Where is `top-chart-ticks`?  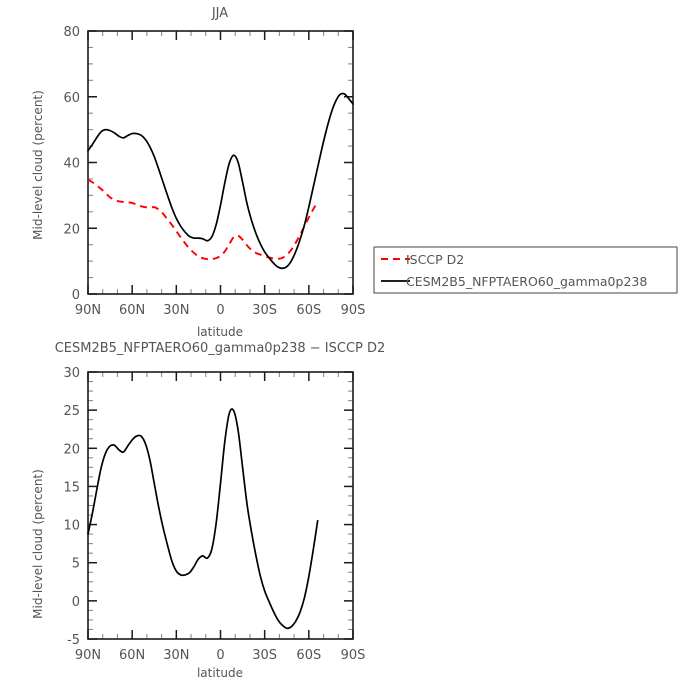
top-chart-ticks is located at coordinates (220, 162).